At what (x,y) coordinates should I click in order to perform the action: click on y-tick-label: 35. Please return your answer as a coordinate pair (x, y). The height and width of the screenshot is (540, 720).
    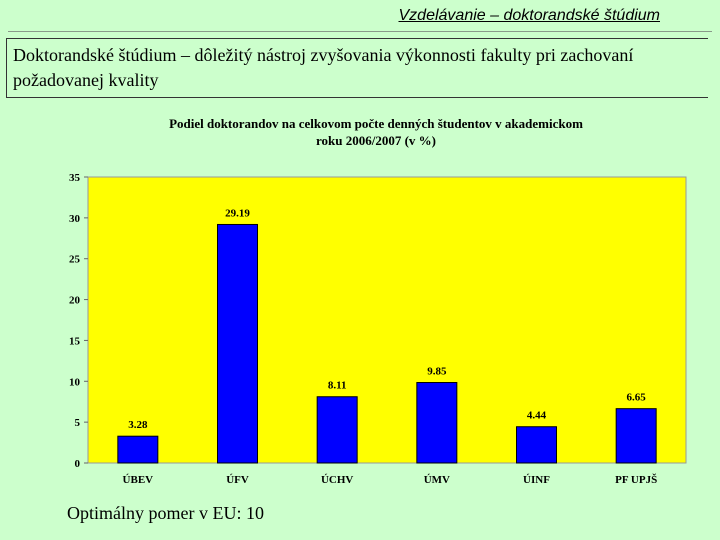
    Looking at the image, I should click on (75, 178).